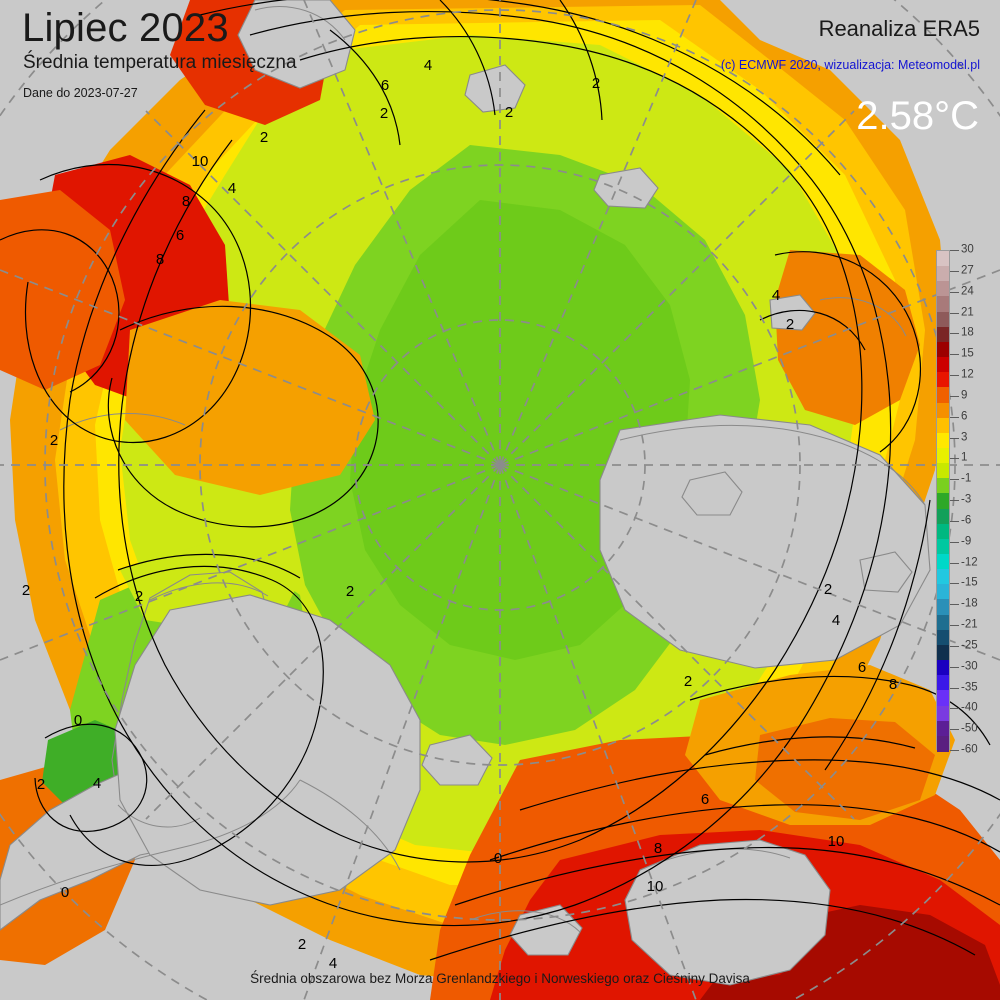 The image size is (1000, 1000). Describe the element at coordinates (964, 457) in the screenshot. I see `colorbar-tick-label: 1` at that location.